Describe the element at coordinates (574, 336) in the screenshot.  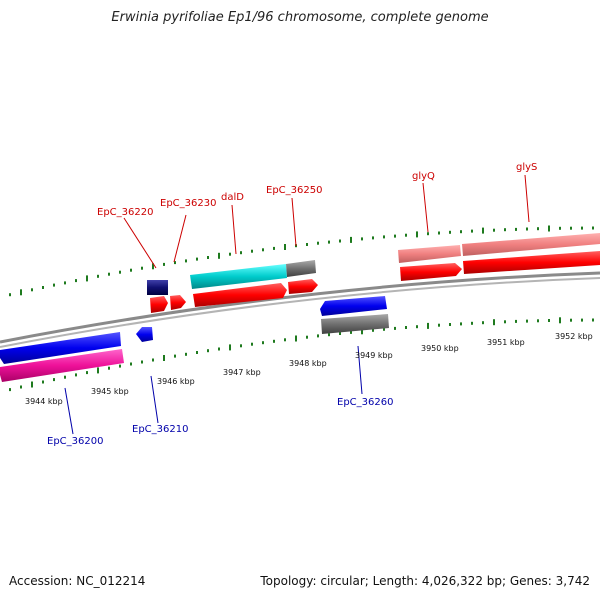
I see `scale-label: 3952 kbp` at that location.